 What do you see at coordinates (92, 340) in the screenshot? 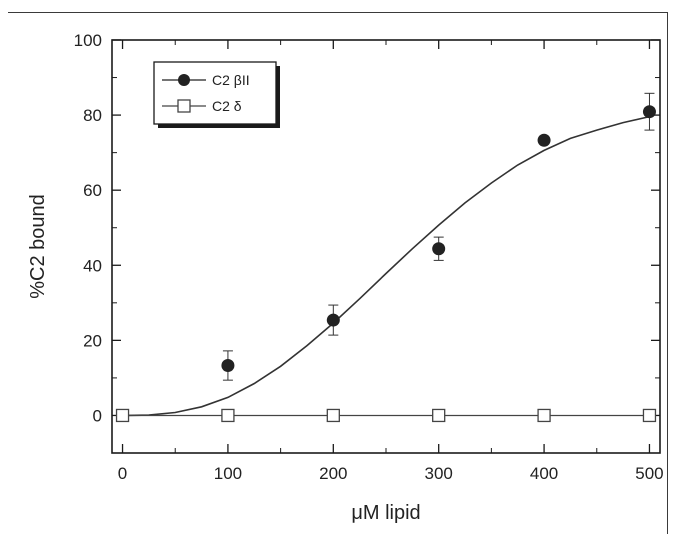
I see `y-tick-label: 20` at bounding box center [92, 340].